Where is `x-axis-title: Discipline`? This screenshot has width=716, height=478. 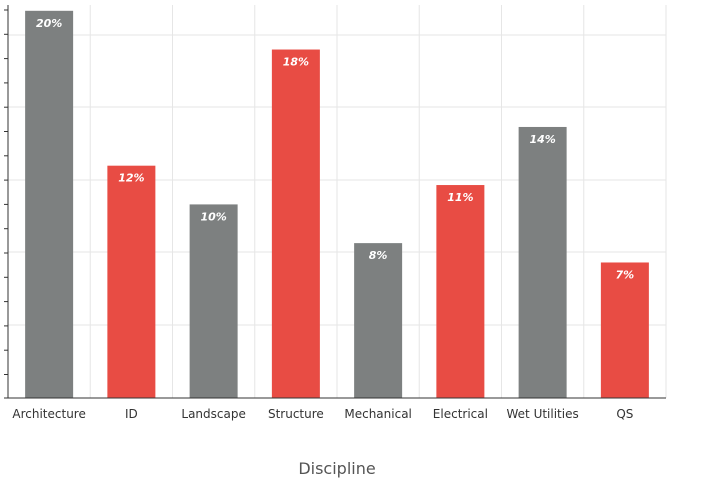 x-axis-title: Discipline is located at coordinates (336, 468).